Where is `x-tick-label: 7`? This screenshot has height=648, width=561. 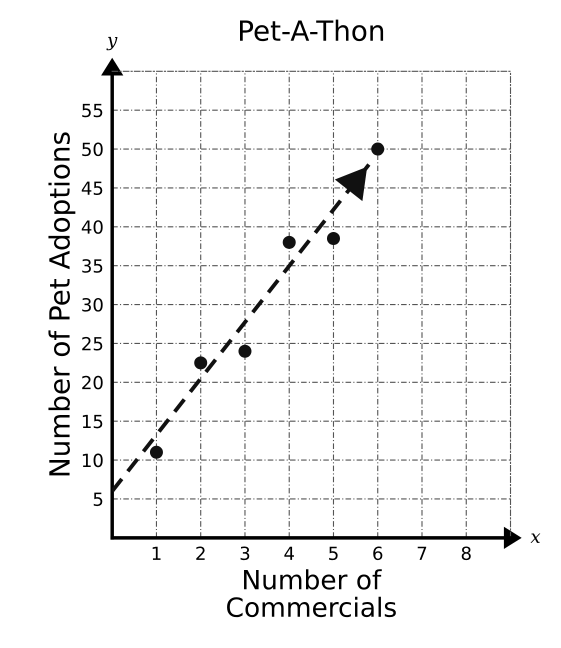
x-tick-label: 7 is located at coordinates (422, 553).